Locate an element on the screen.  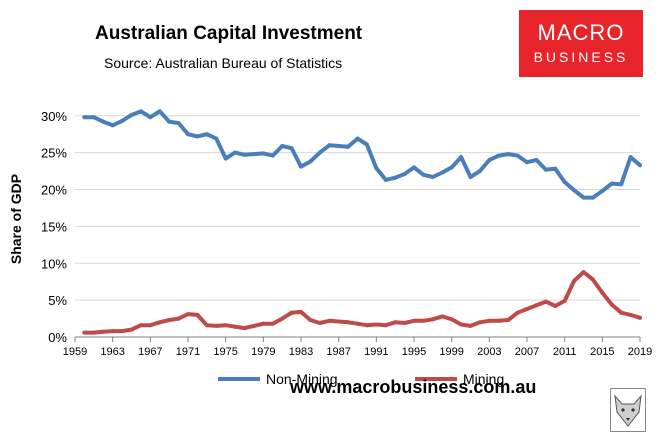
legend-label: Mining is located at coordinates (483, 379).